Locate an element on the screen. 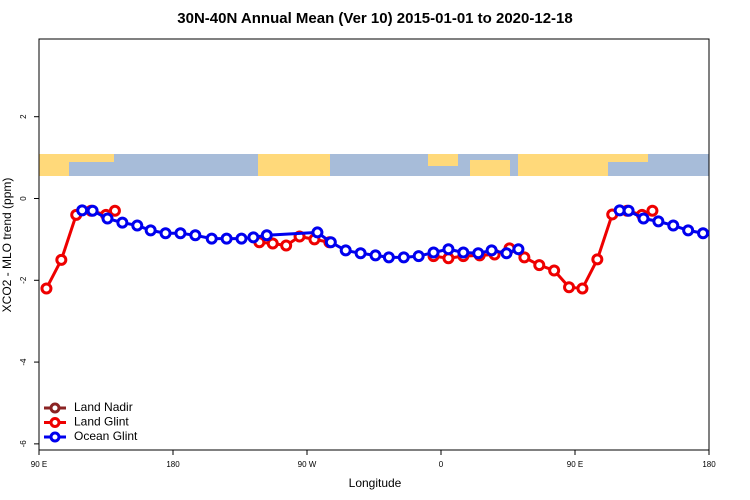  x-axis-label: Longitude is located at coordinates (375, 483).